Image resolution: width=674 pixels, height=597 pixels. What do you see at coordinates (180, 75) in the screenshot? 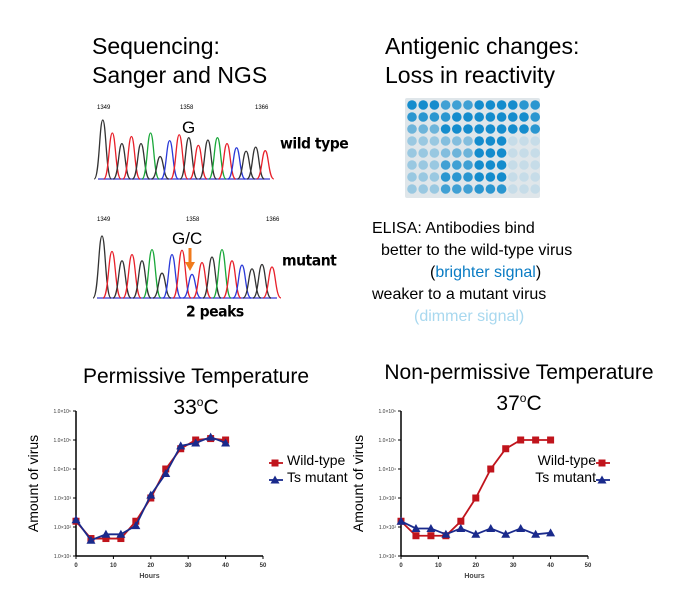
I see `sequencing-title-2: Sanger and NGS` at bounding box center [180, 75].